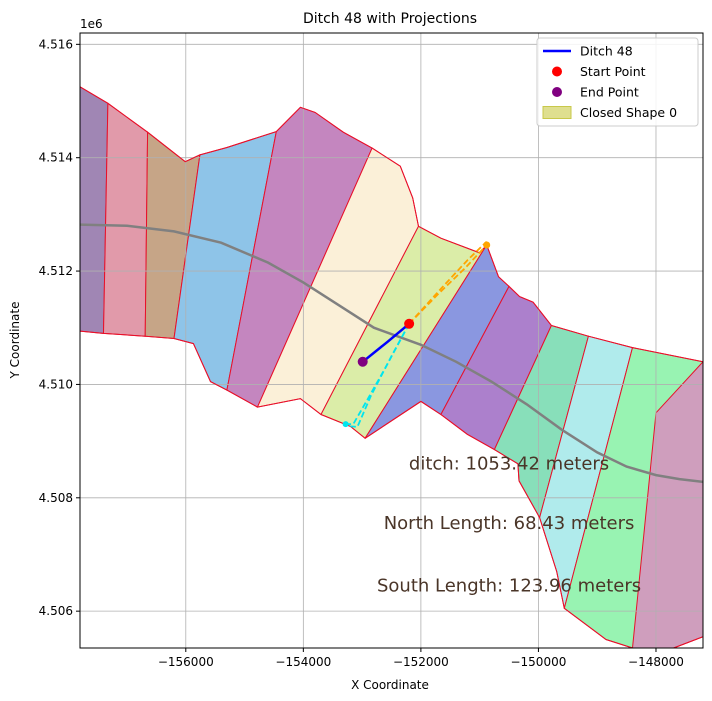  I want to click on y-tick-label-2: 4.510, so click(56, 384).